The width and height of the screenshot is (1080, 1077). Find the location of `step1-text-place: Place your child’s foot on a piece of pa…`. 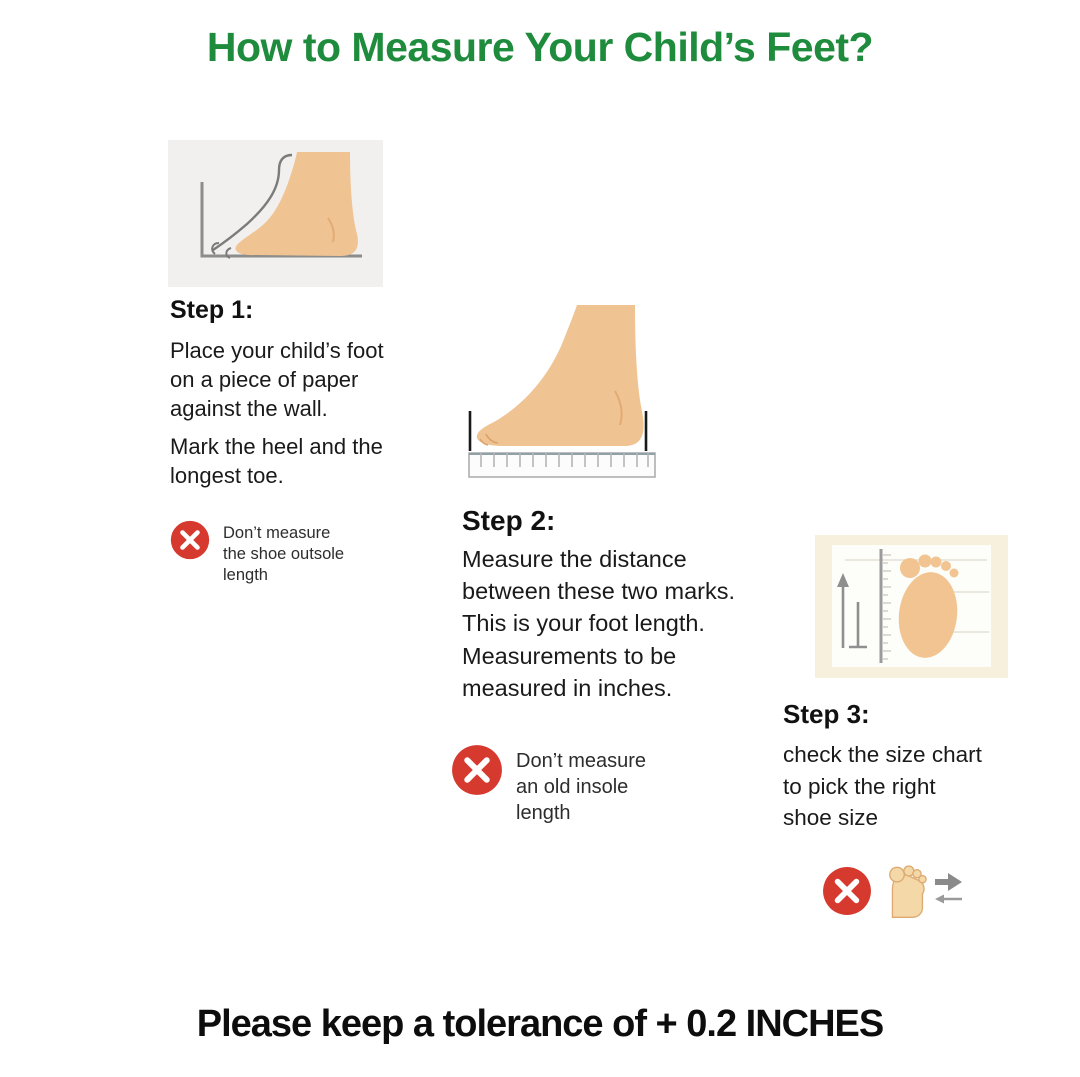

step1-text-place: Place your child’s foot on a piece of pa… is located at coordinates (277, 380).